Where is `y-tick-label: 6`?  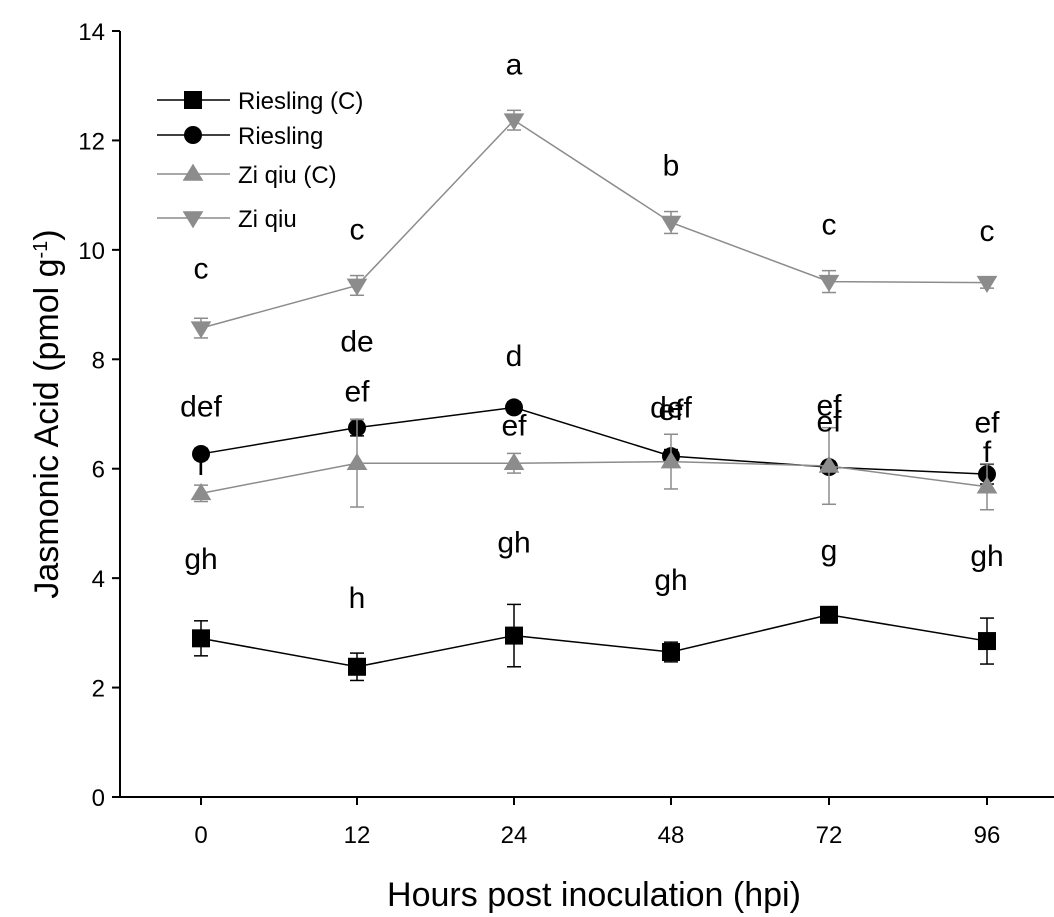 y-tick-label: 6 is located at coordinates (98, 470).